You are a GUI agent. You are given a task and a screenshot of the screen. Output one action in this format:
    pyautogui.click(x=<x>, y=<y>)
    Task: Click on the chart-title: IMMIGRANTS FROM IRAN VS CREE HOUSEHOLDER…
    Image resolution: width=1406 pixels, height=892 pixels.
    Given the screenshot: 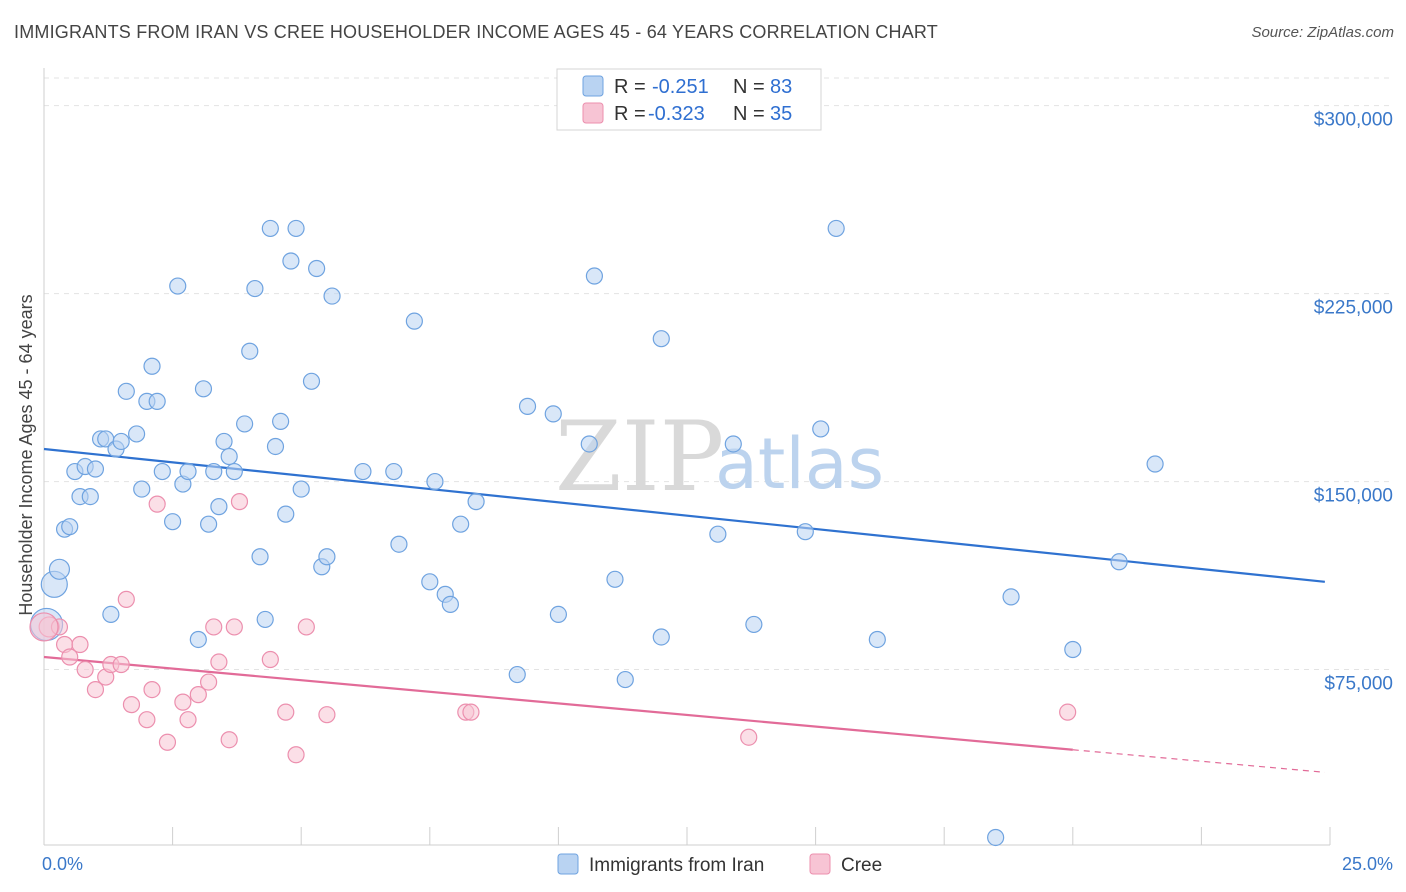 What is the action you would take?
    pyautogui.click(x=476, y=32)
    